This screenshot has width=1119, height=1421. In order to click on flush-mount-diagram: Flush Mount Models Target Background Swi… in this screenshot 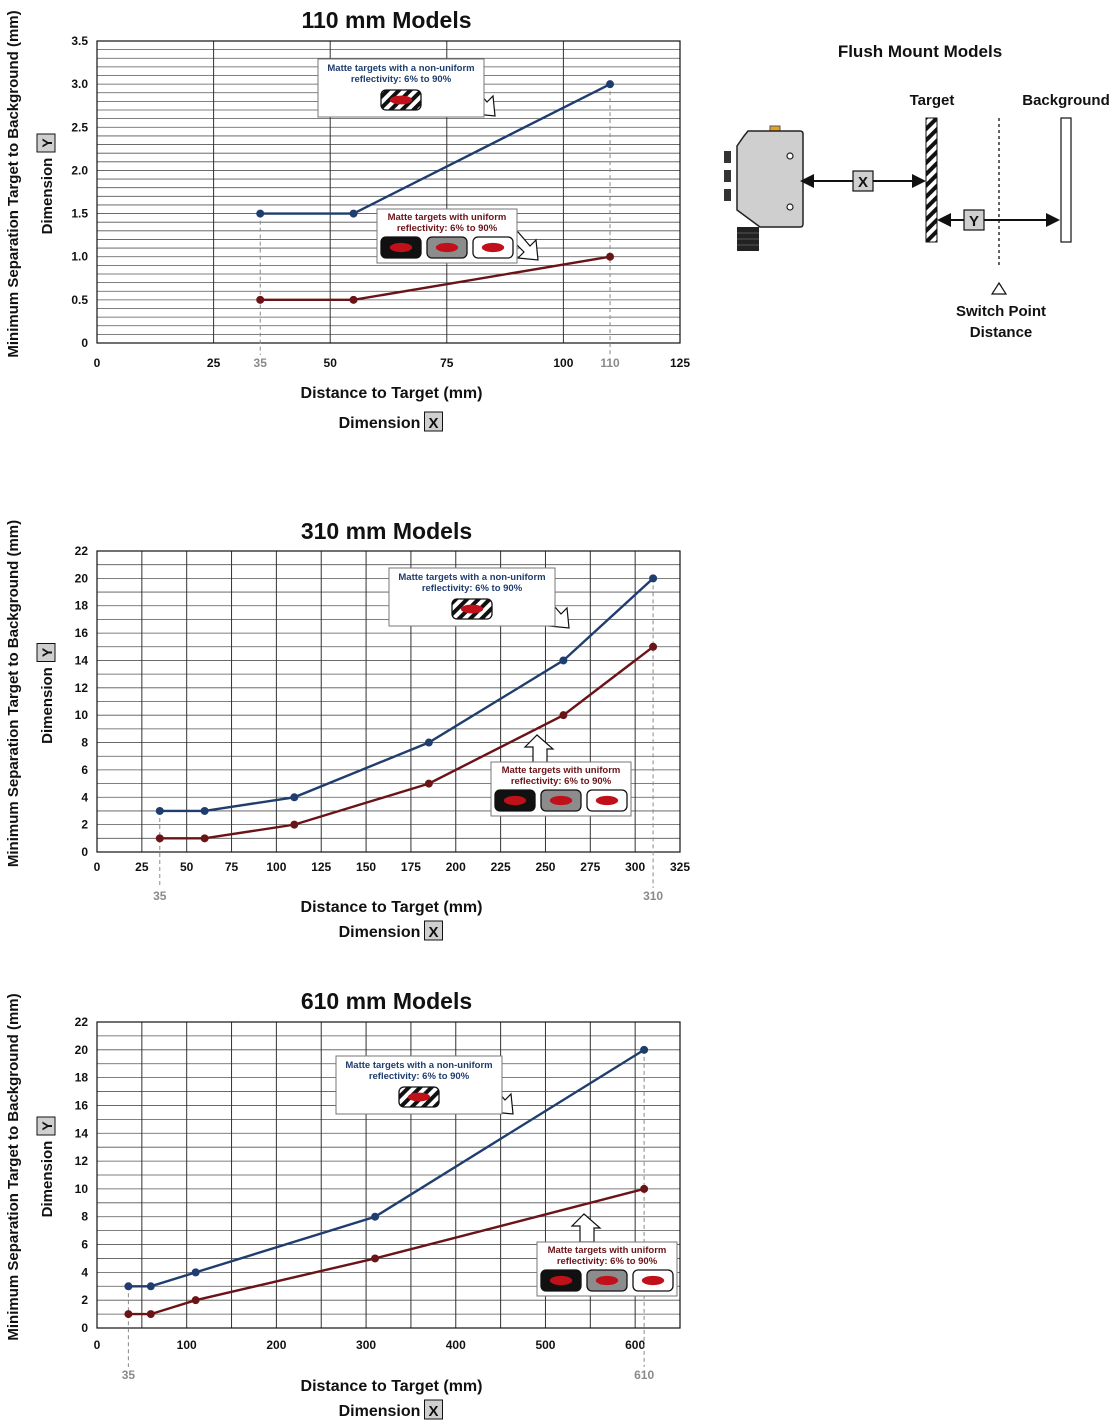, I will do `click(917, 191)`.